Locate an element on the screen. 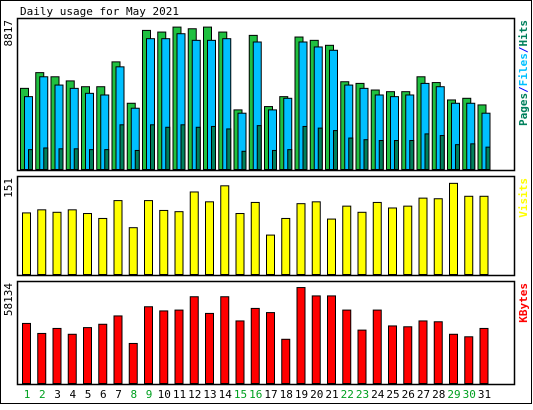  x-tick-label-day-5: 5 is located at coordinates (88, 394).